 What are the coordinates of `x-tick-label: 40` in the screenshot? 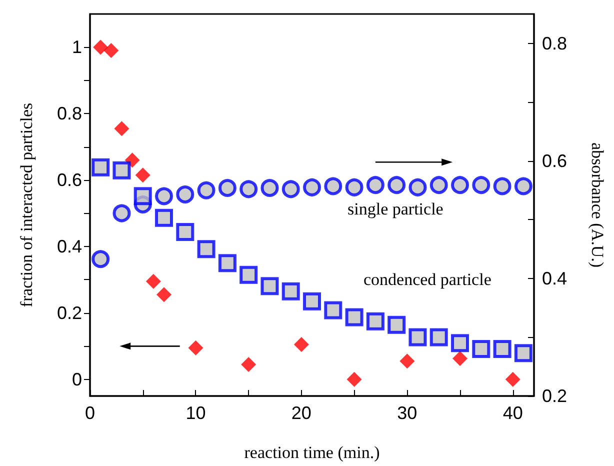 It's located at (512, 413).